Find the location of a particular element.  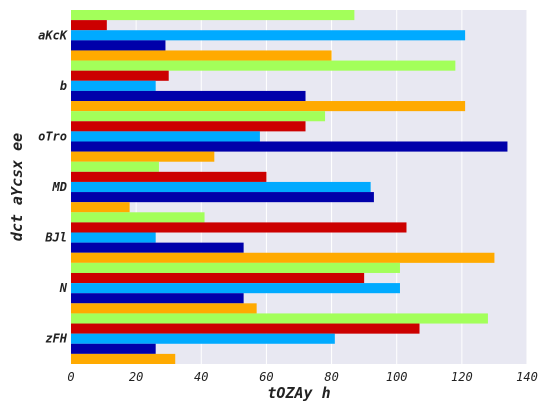

x-tick-label: 60 is located at coordinates (266, 377).